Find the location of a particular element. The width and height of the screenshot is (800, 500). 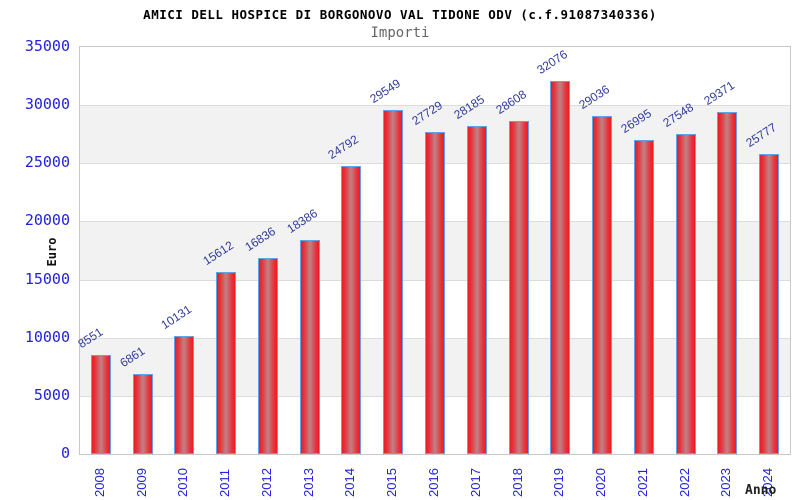

plot-band is located at coordinates (435, 77).